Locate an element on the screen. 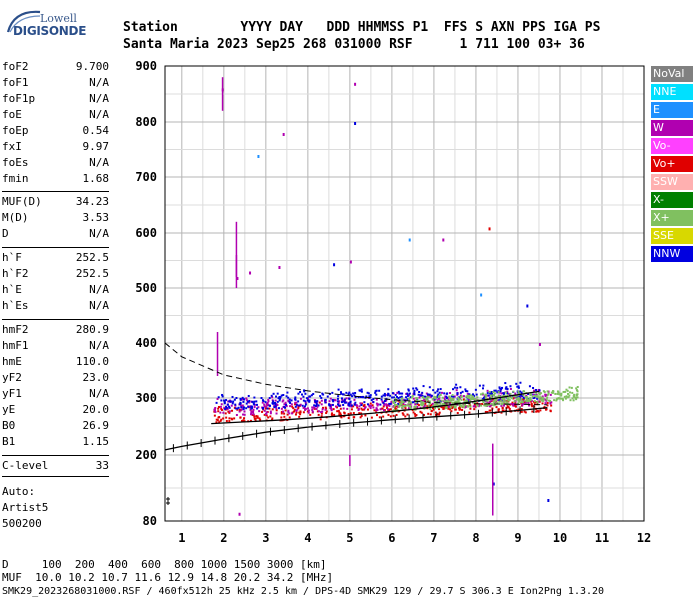 The height and width of the screenshot is (600, 700). y-tick-label: 700 is located at coordinates (146, 177).